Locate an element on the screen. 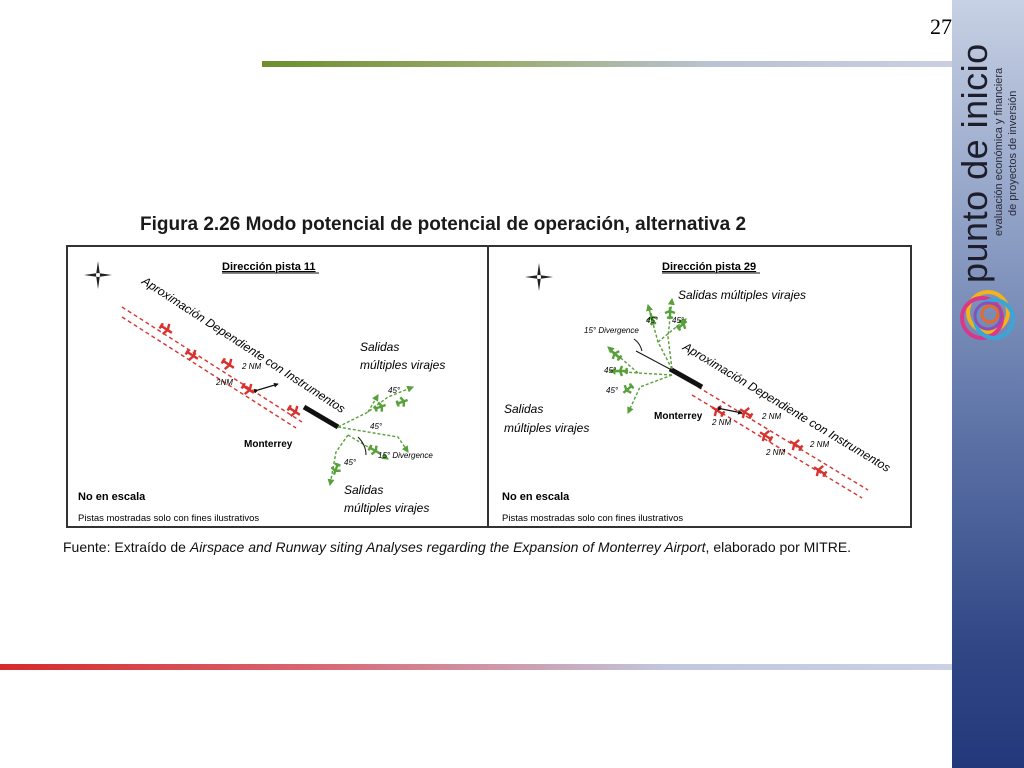 The image size is (1024, 768). source-prefix: Fuente: Extraído de is located at coordinates (126, 547).